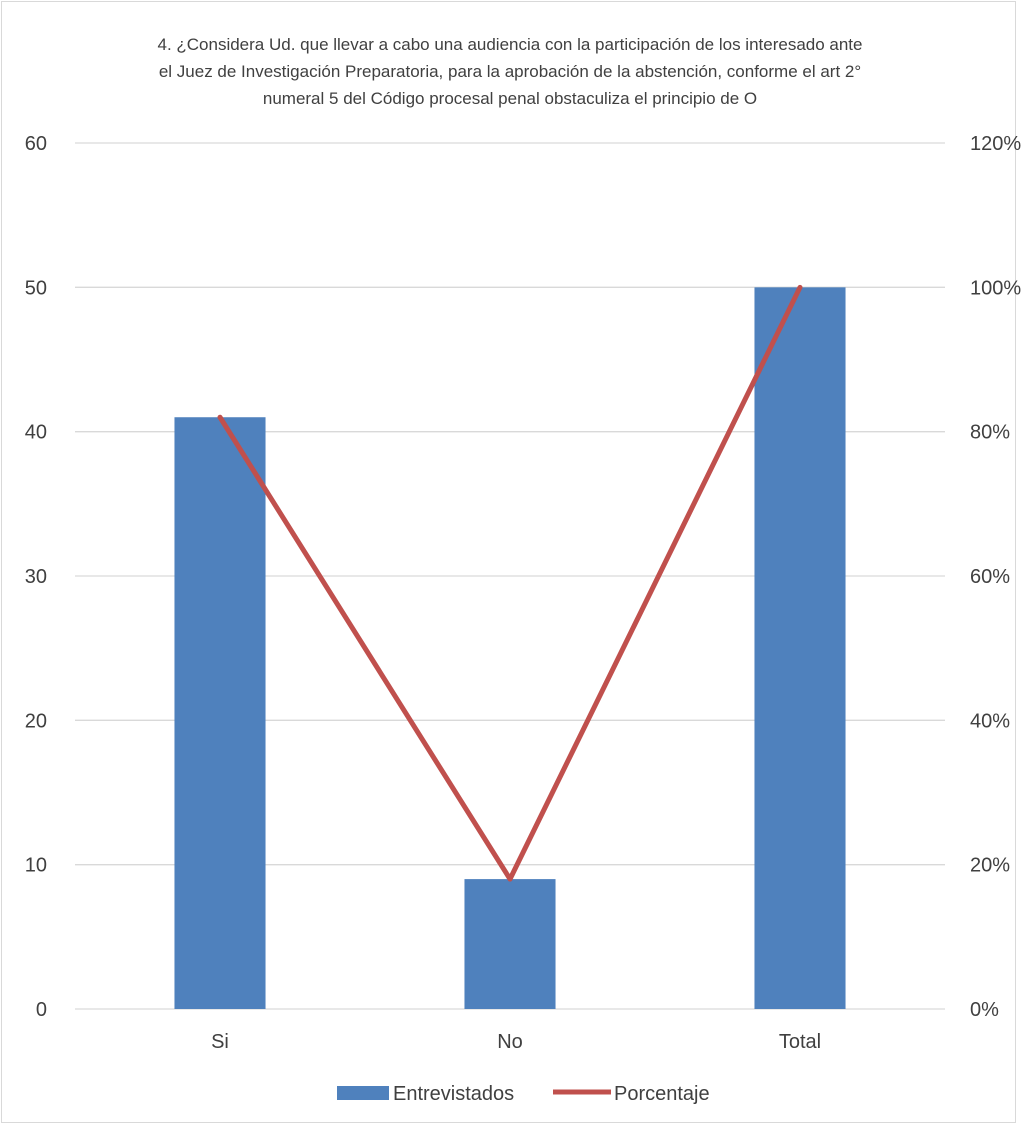 The width and height of the screenshot is (1027, 1129). I want to click on left-tick-label: 30, so click(36, 577).